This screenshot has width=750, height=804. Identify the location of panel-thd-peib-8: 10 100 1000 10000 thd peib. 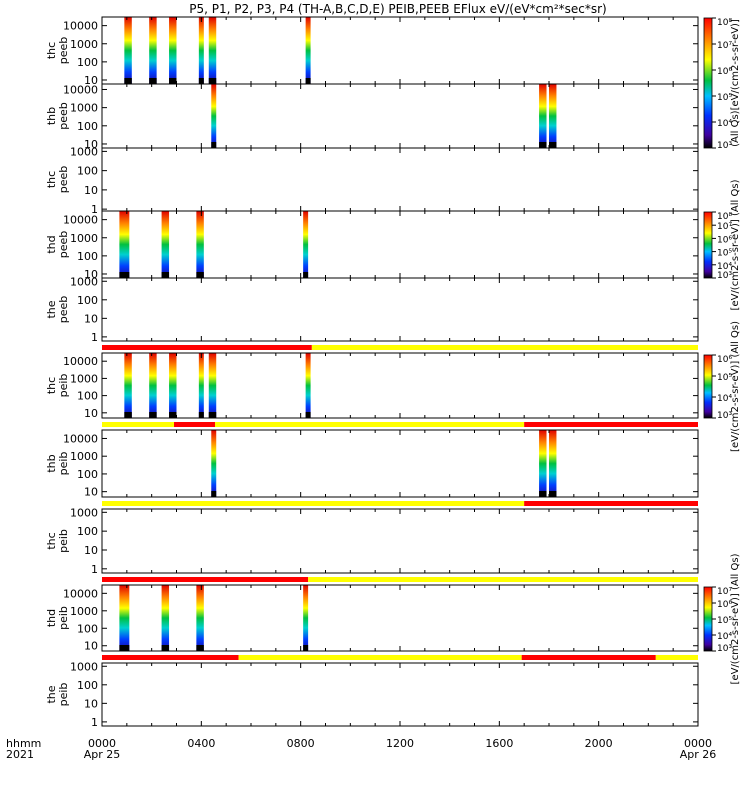
(372, 615).